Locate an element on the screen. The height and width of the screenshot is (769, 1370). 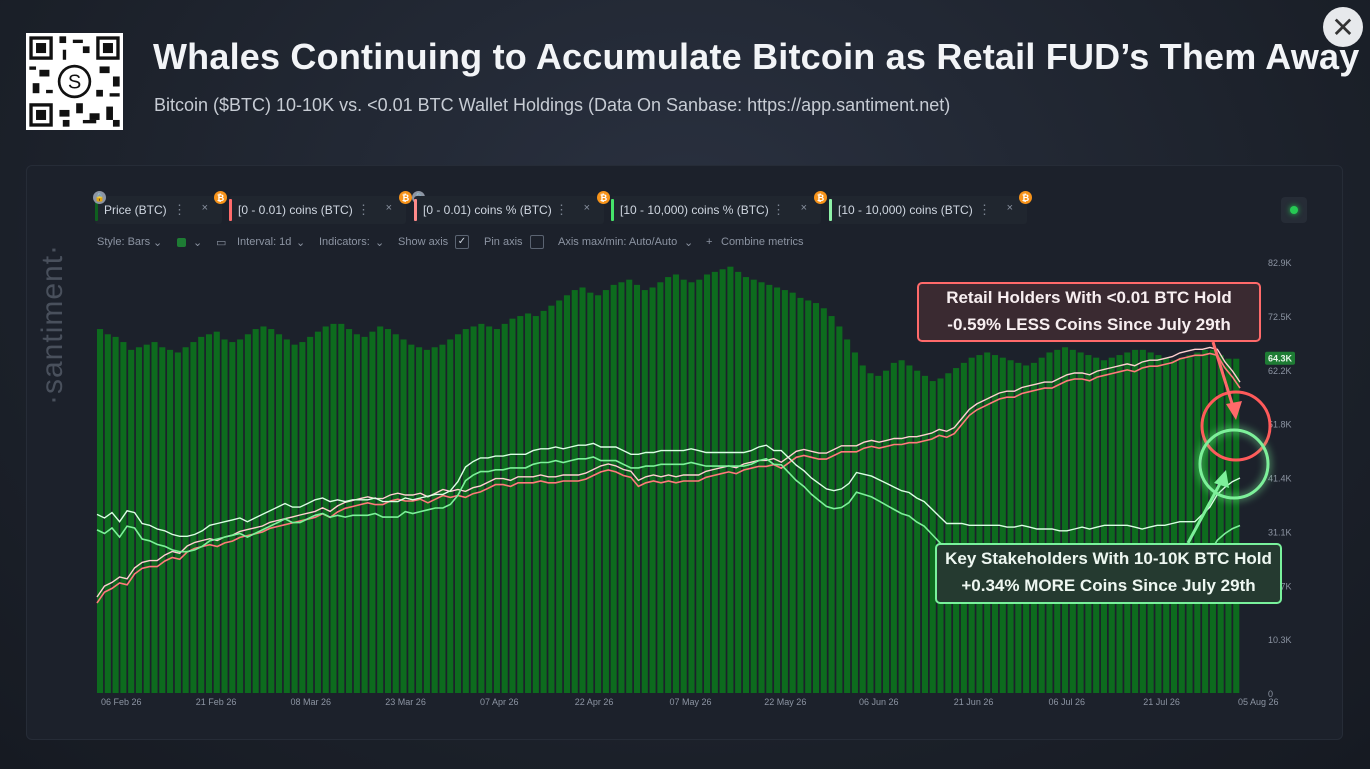
metric-chip-price: Price (BTC) ⋮ × is located at coordinates (158, 210).